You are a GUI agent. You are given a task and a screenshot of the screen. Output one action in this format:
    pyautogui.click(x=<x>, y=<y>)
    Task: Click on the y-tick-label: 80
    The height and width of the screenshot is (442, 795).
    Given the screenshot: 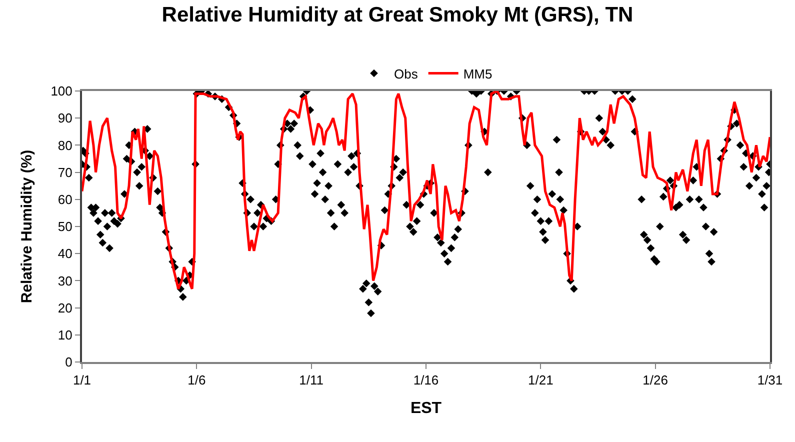 What is the action you would take?
    pyautogui.click(x=65, y=145)
    